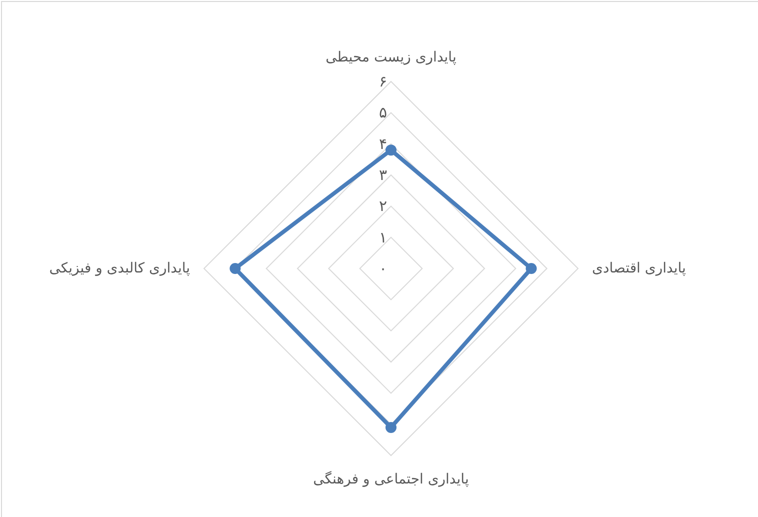 Image resolution: width=758 pixels, height=517 pixels. Describe the element at coordinates (119, 268) in the screenshot. I see `spoke-label: پایداری کالبدی و فیزیکی` at that location.